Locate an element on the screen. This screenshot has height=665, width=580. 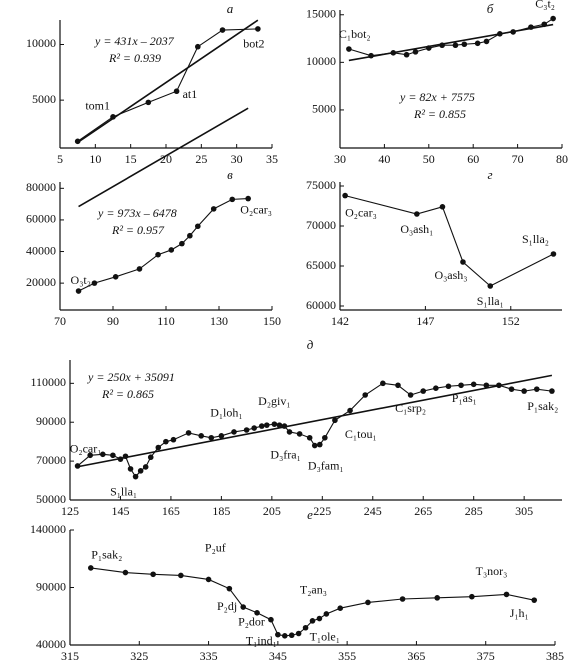
y-tick-label: 50000 is located at coordinates (51, 499).